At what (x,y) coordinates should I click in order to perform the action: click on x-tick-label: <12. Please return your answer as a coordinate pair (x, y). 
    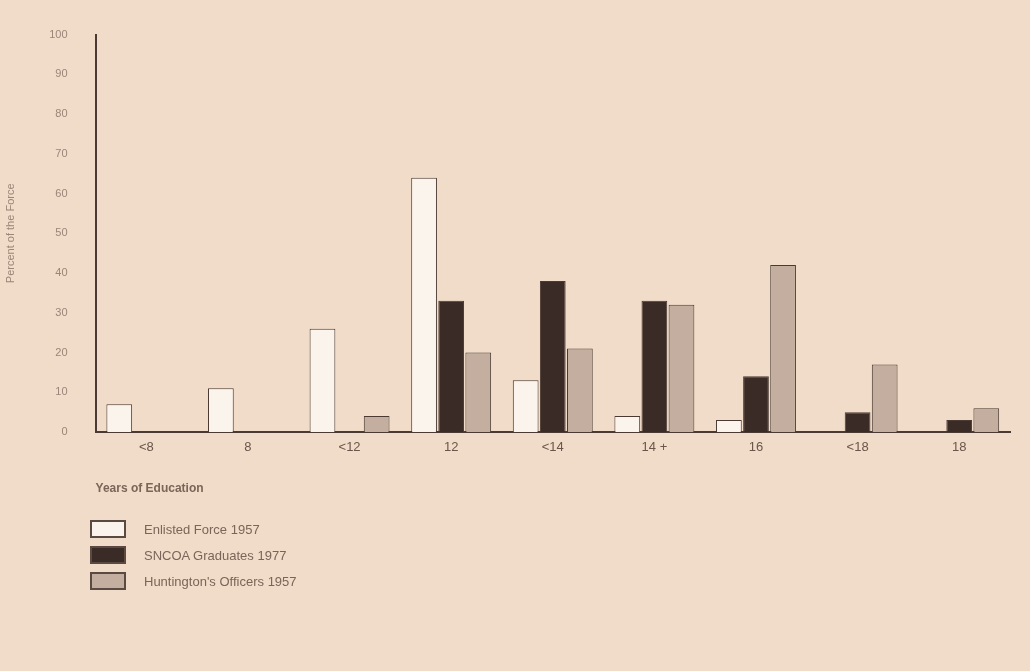
    Looking at the image, I should click on (349, 447).